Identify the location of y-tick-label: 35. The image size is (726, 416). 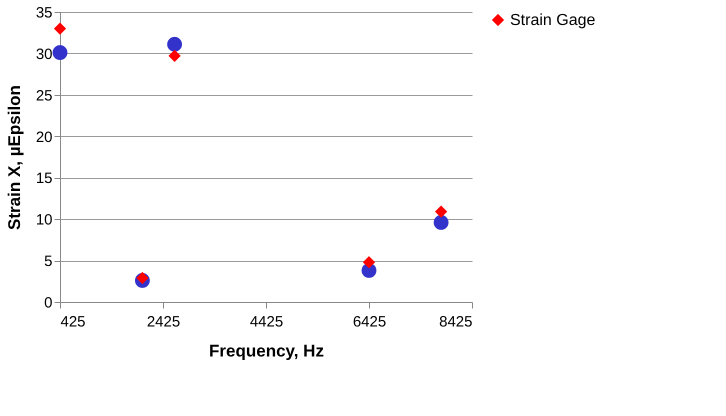
(44, 13).